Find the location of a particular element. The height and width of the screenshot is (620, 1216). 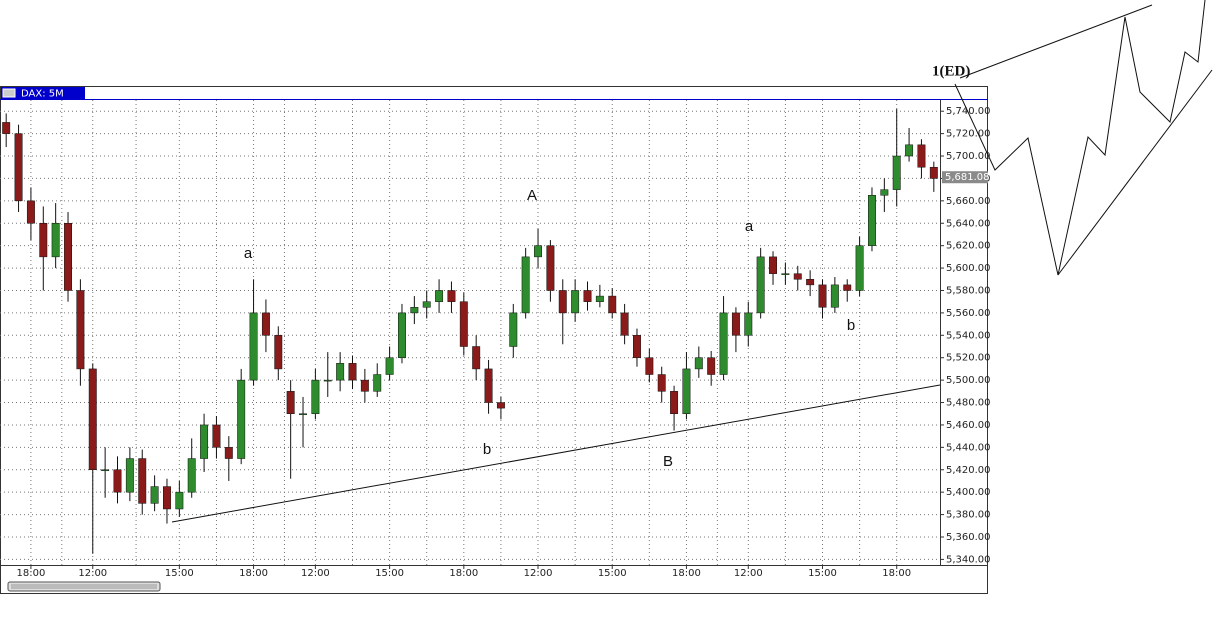

y-tick-label: 5,380.00 is located at coordinates (968, 515).